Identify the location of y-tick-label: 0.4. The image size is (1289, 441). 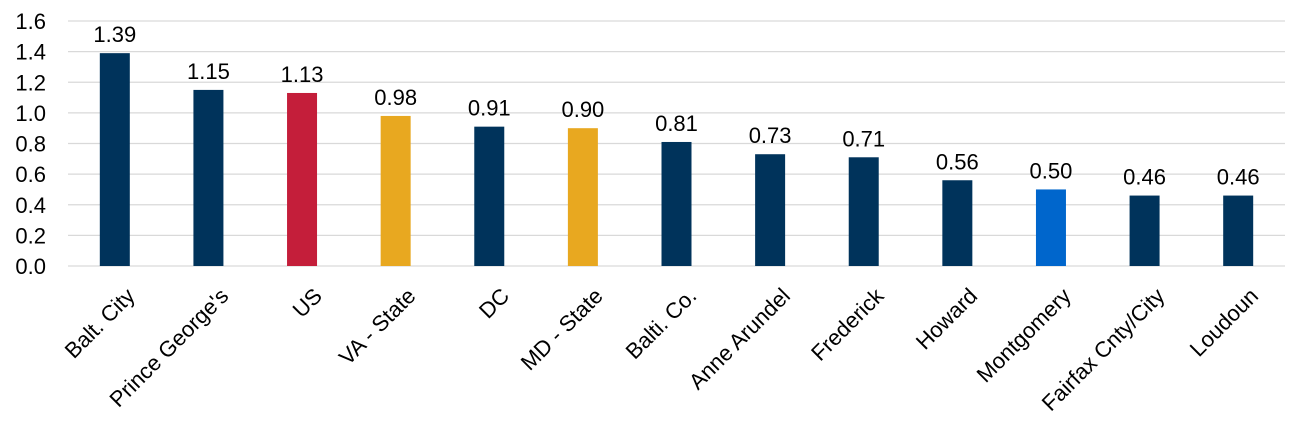
(30, 205).